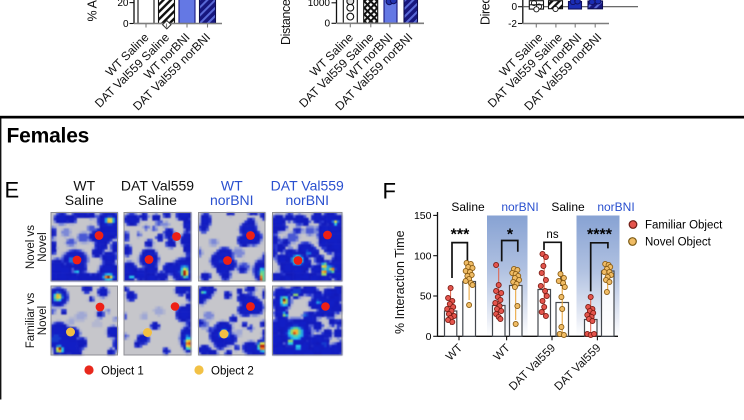 The image size is (744, 420). I want to click on svg-text: Familiar vs, so click(31, 320).